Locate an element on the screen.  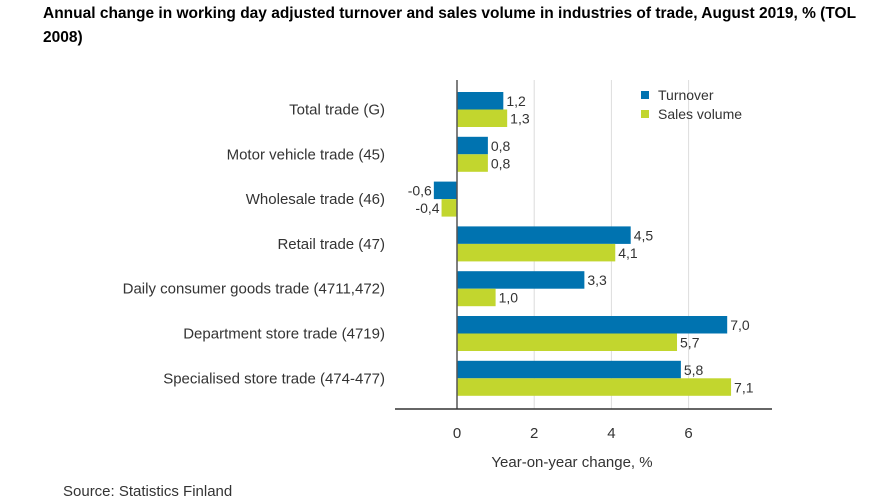
x-tick-label: 6 is located at coordinates (688, 433).